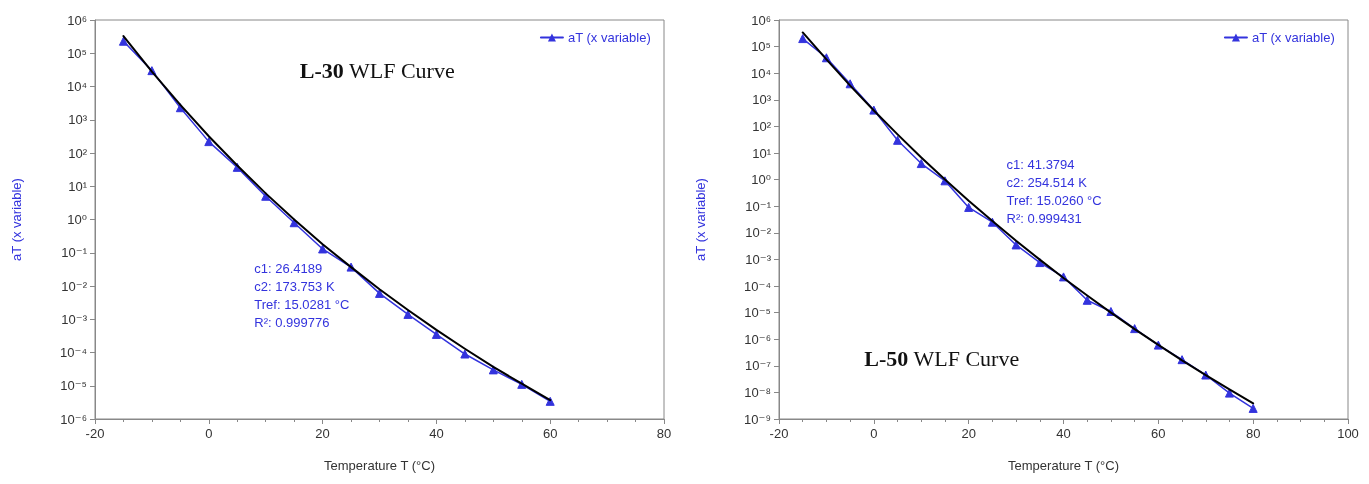  What do you see at coordinates (1054, 192) in the screenshot?
I see `annotation: c1: 41.3794 c2: 254.514 K Tref: 15.0260 °C R²: 0.999431` at bounding box center [1054, 192].